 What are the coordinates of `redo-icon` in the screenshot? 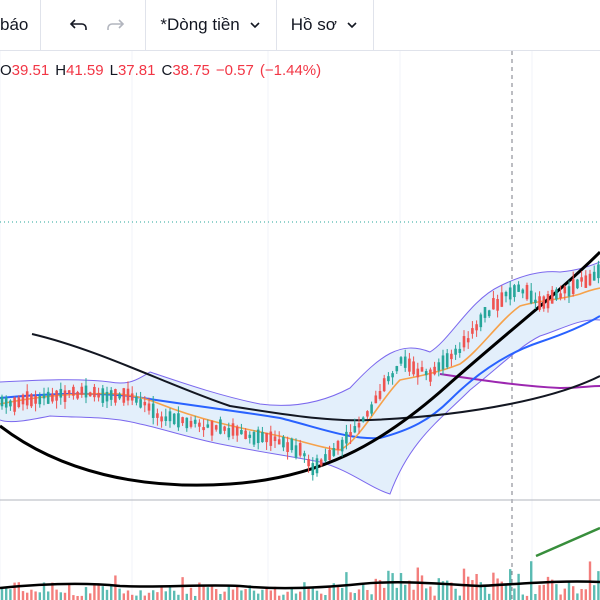 It's located at (116, 24).